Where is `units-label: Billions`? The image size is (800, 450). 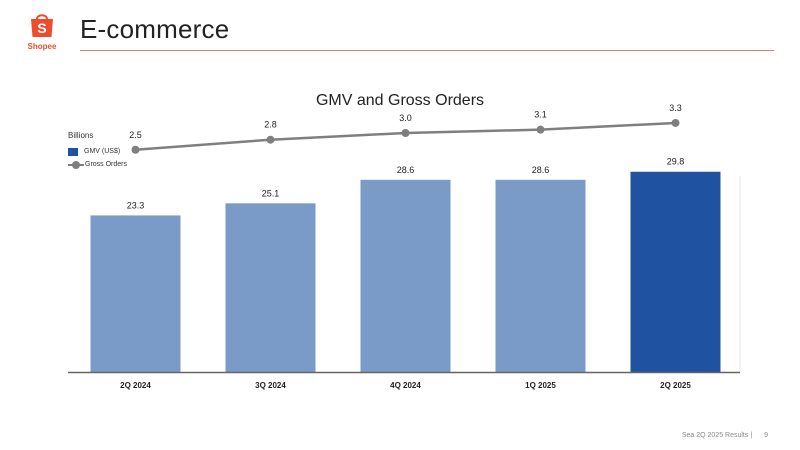
units-label: Billions is located at coordinates (81, 135).